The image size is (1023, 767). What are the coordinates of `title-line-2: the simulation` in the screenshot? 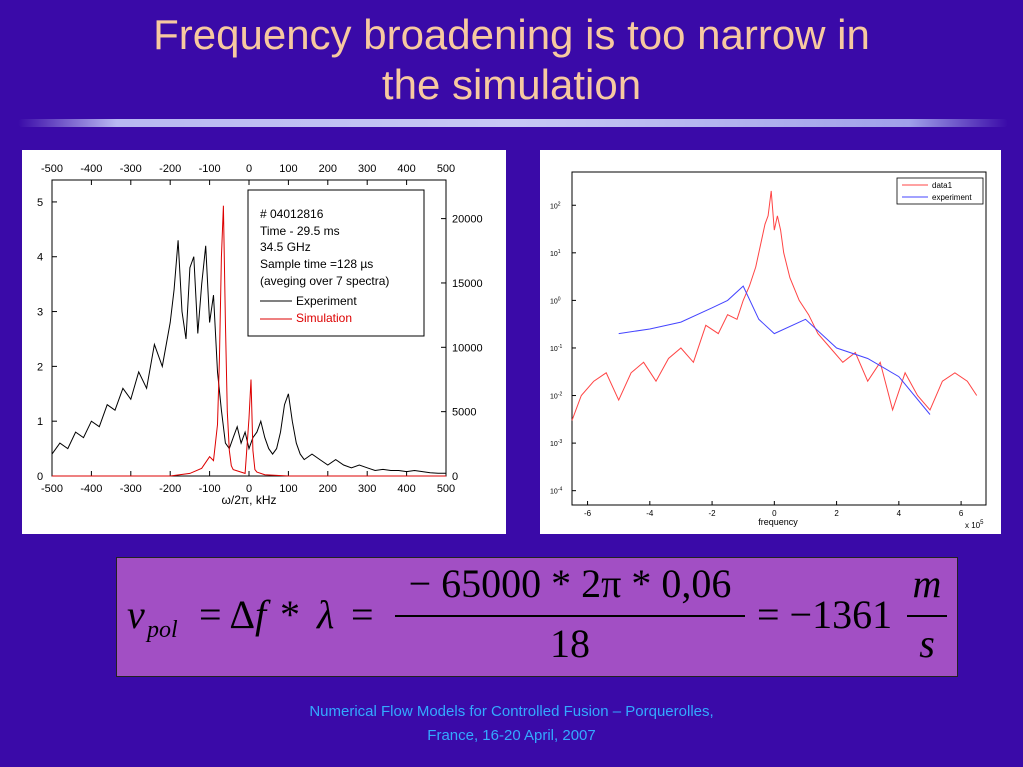 It's located at (511, 84).